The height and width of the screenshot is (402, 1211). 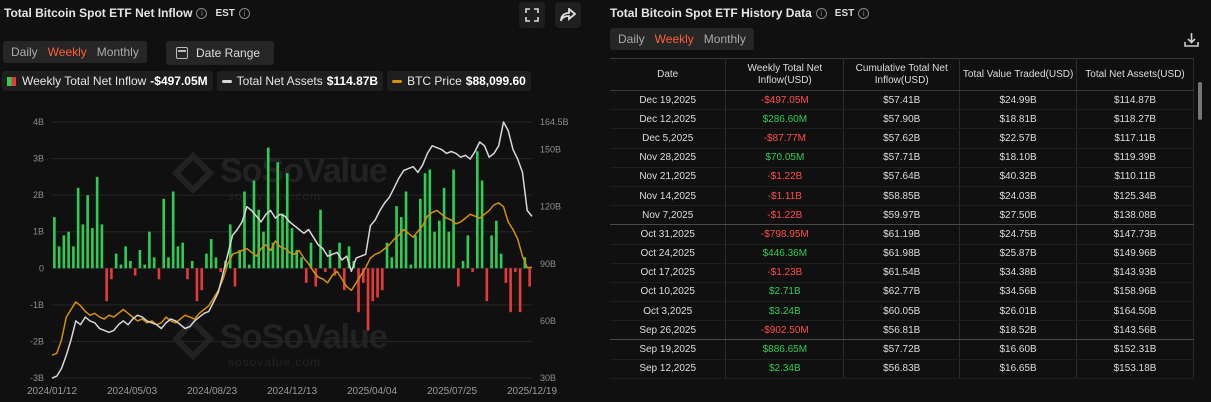 I want to click on table-cell: $16.60B, so click(x=1018, y=349).